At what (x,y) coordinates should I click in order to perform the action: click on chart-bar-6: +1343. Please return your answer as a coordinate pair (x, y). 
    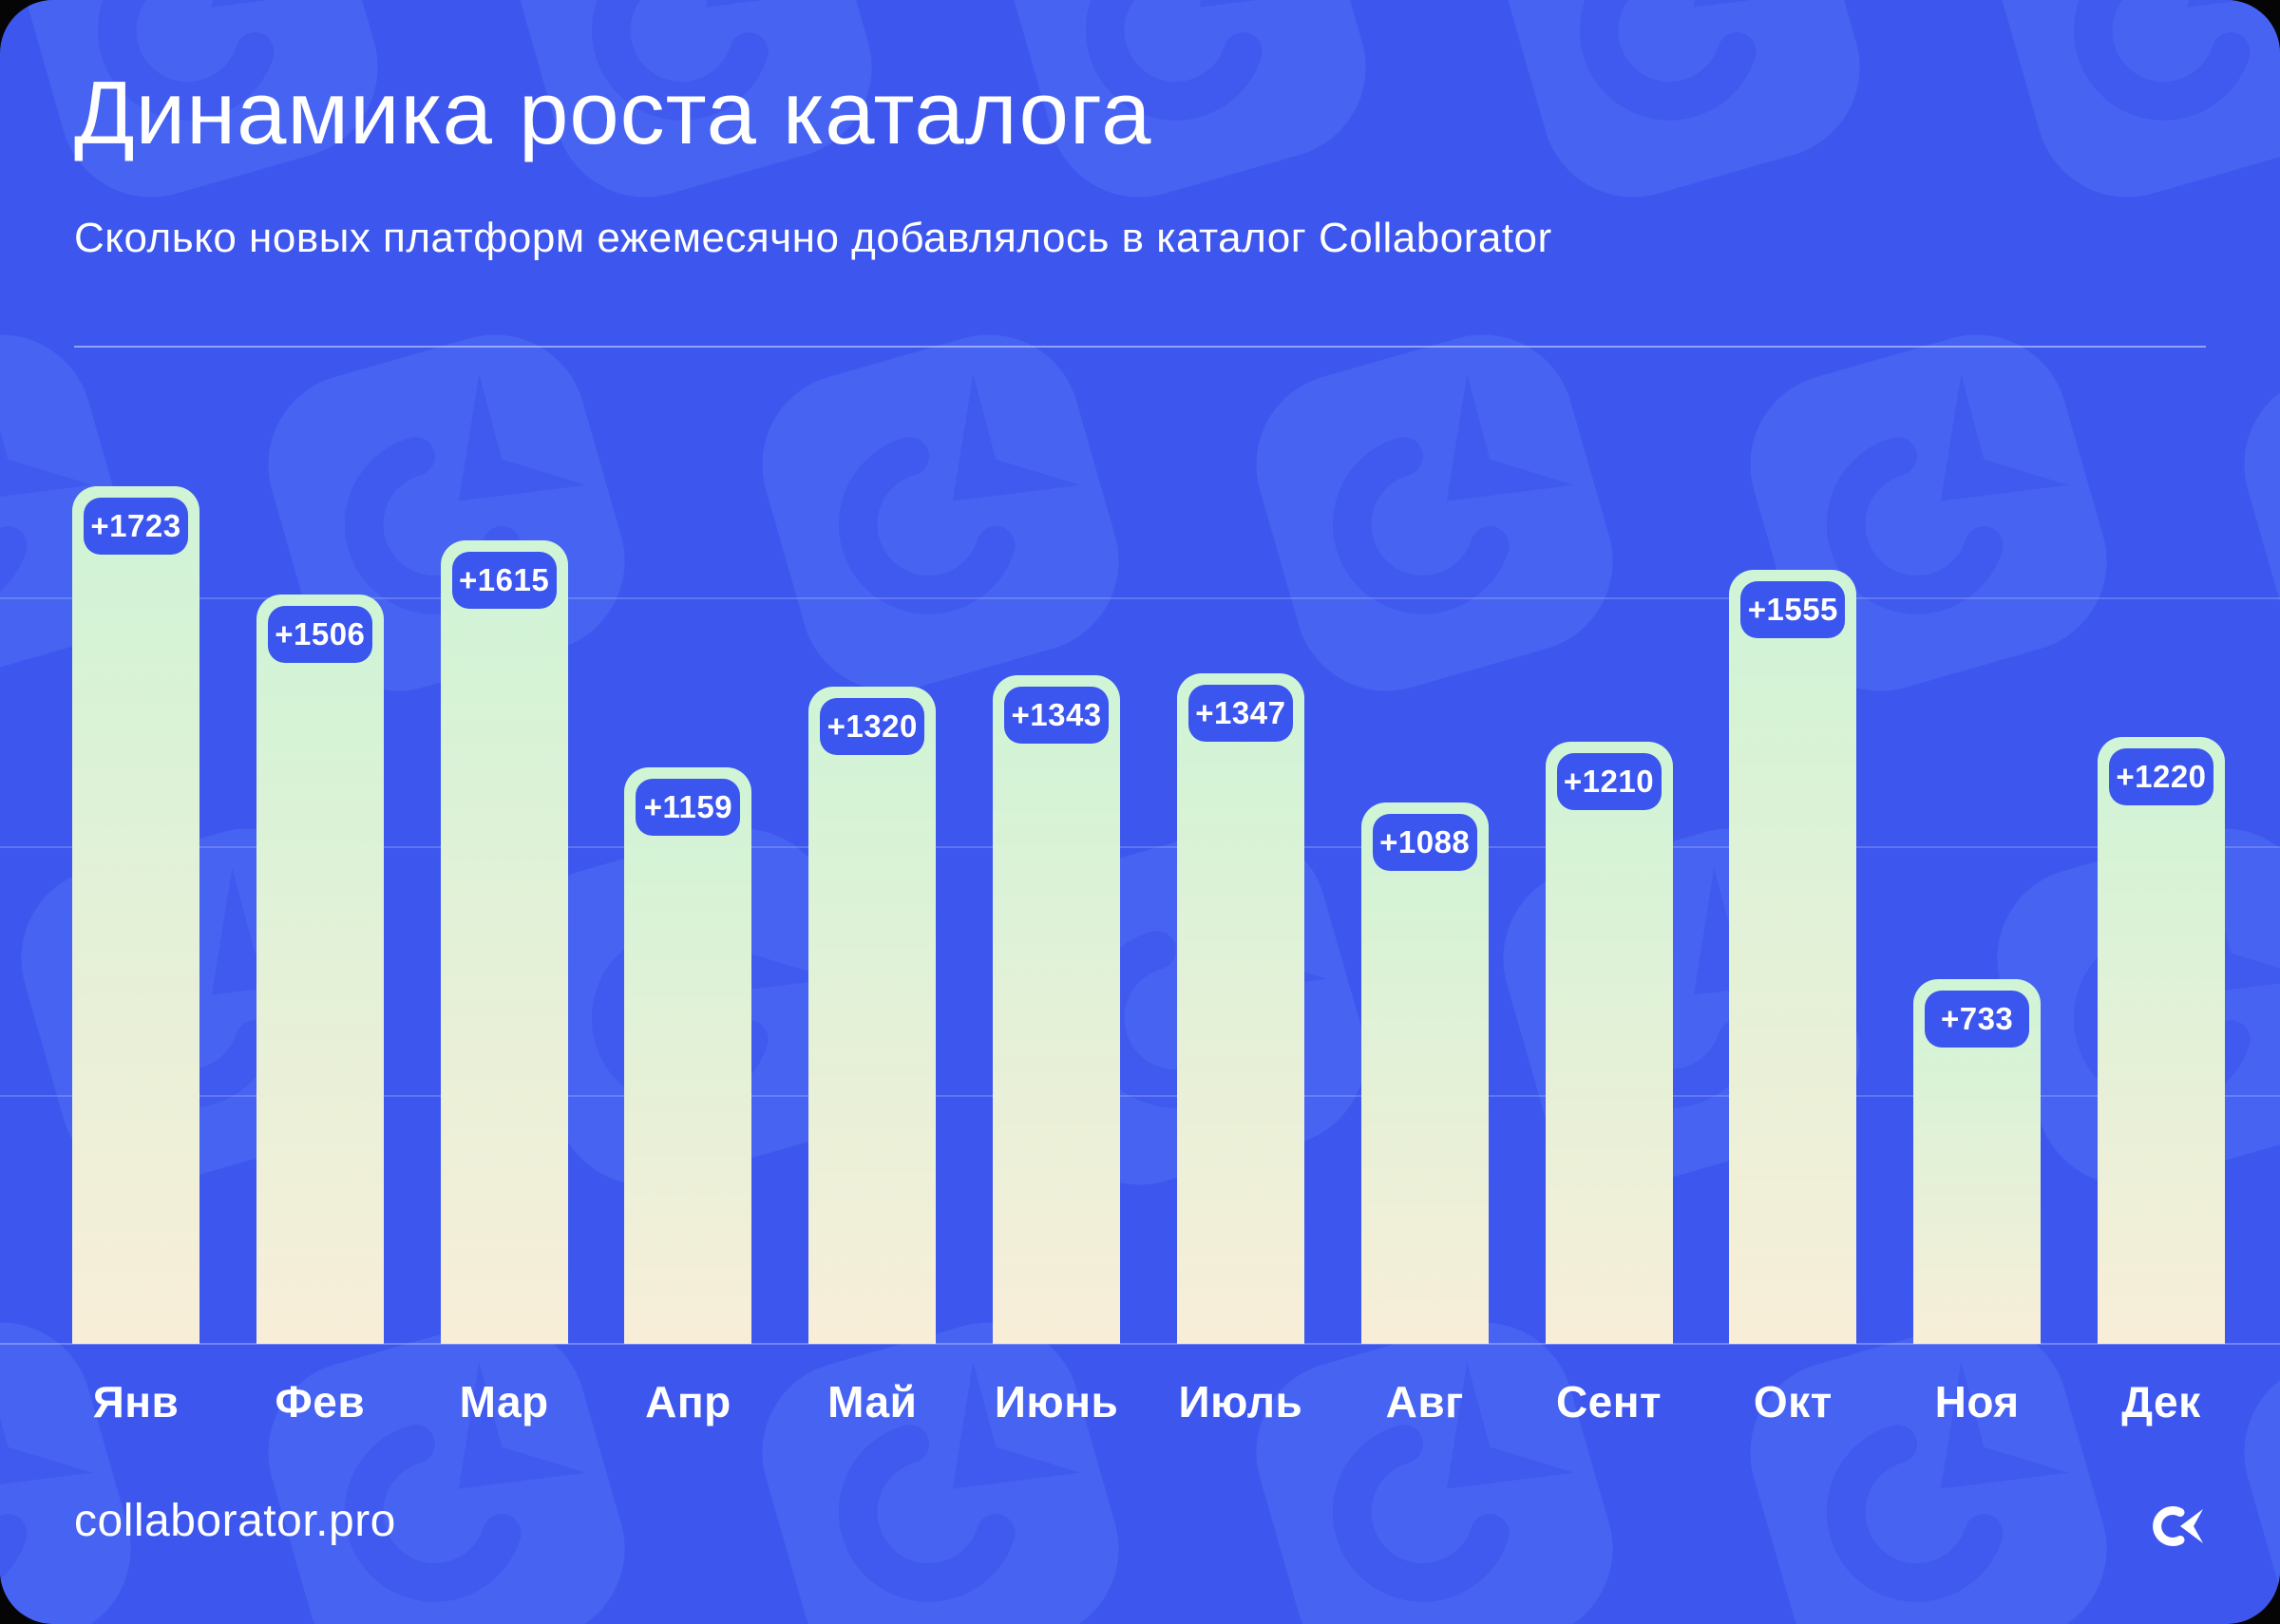
    Looking at the image, I should click on (1057, 1009).